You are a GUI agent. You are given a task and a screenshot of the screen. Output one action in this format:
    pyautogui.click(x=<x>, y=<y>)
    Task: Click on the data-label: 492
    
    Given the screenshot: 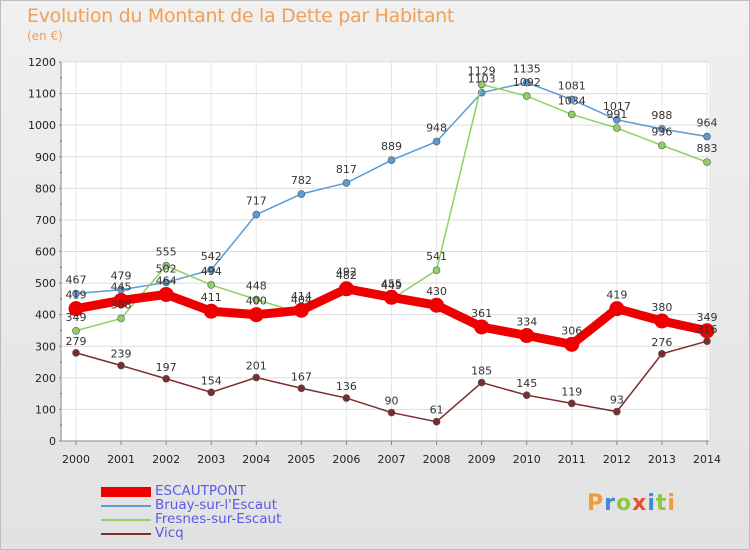 What is the action you would take?
    pyautogui.click(x=346, y=272)
    